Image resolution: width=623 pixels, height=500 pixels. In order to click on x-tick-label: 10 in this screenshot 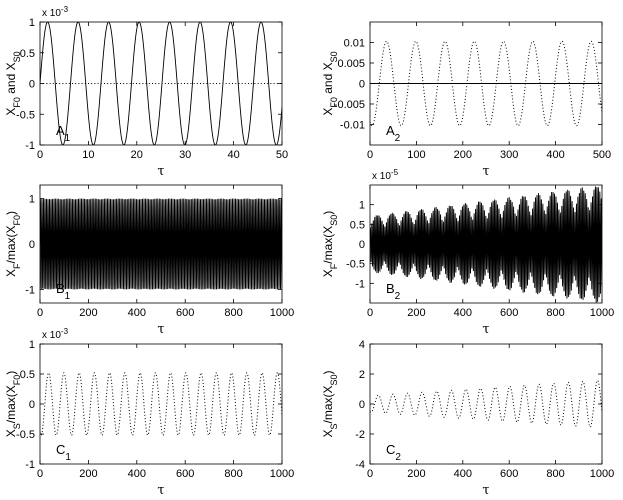, I will do `click(88, 155)`.